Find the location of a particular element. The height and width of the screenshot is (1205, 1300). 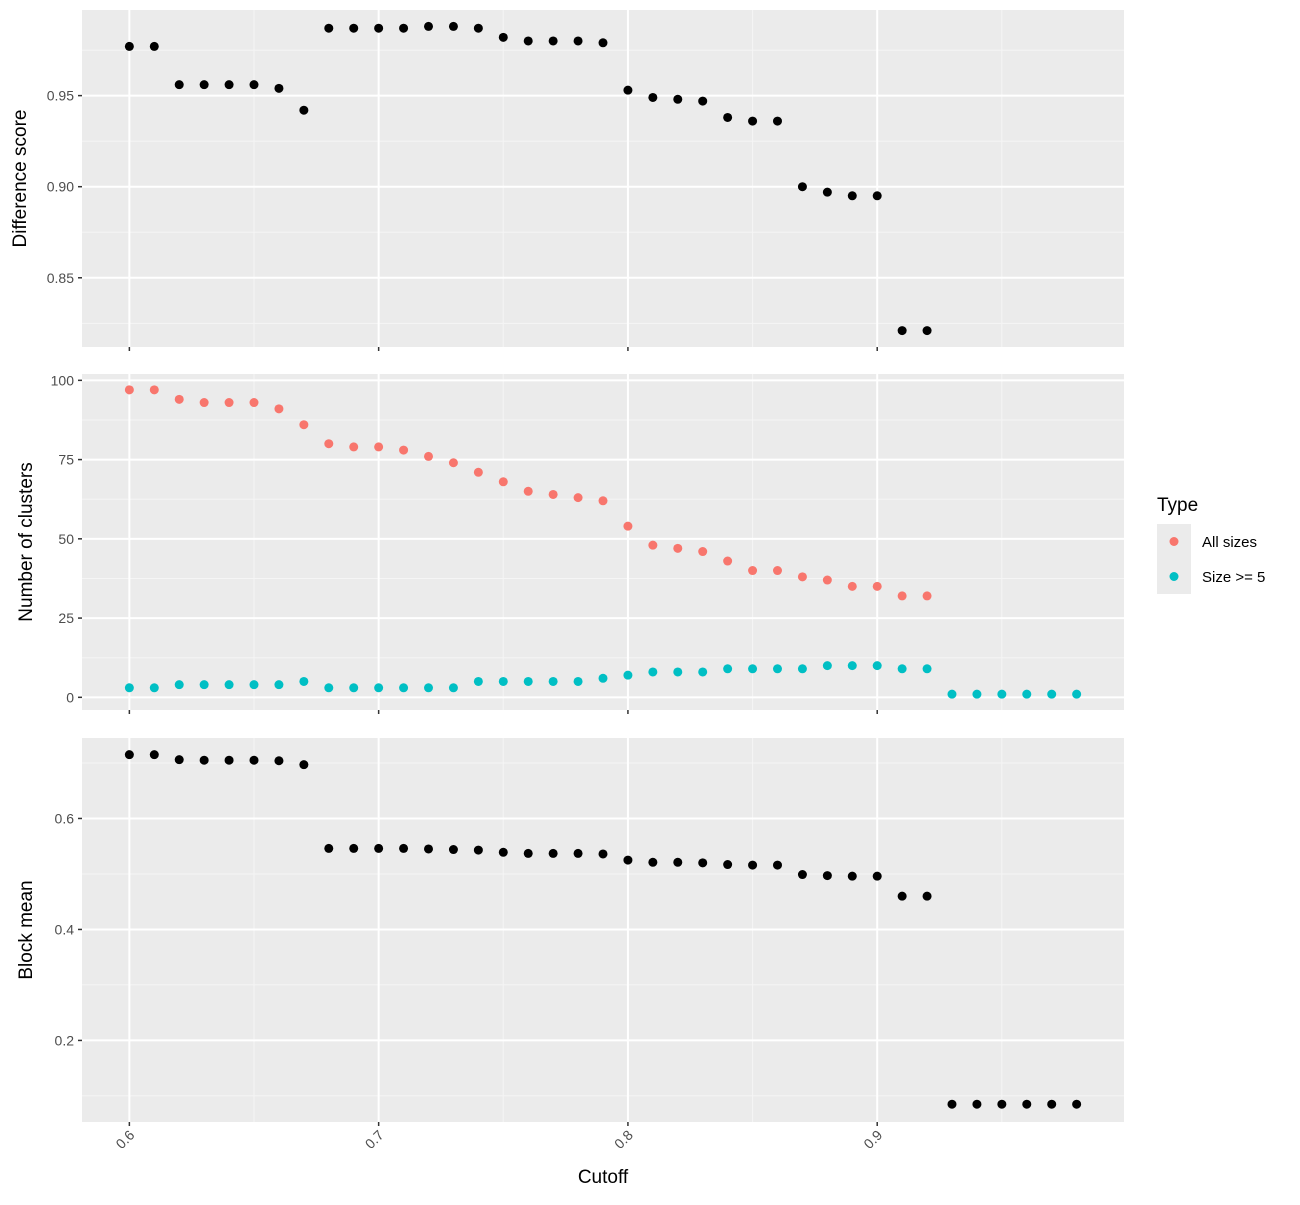

y-tick-label: 0.4 is located at coordinates (65, 929).